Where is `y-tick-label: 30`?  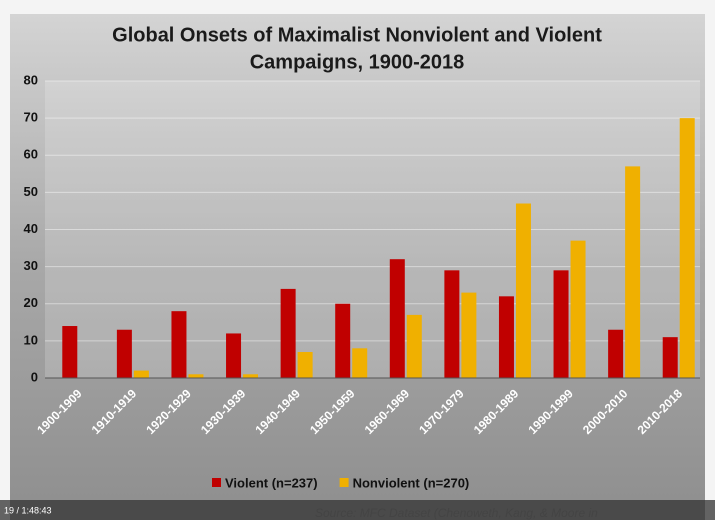 y-tick-label: 30 is located at coordinates (31, 265).